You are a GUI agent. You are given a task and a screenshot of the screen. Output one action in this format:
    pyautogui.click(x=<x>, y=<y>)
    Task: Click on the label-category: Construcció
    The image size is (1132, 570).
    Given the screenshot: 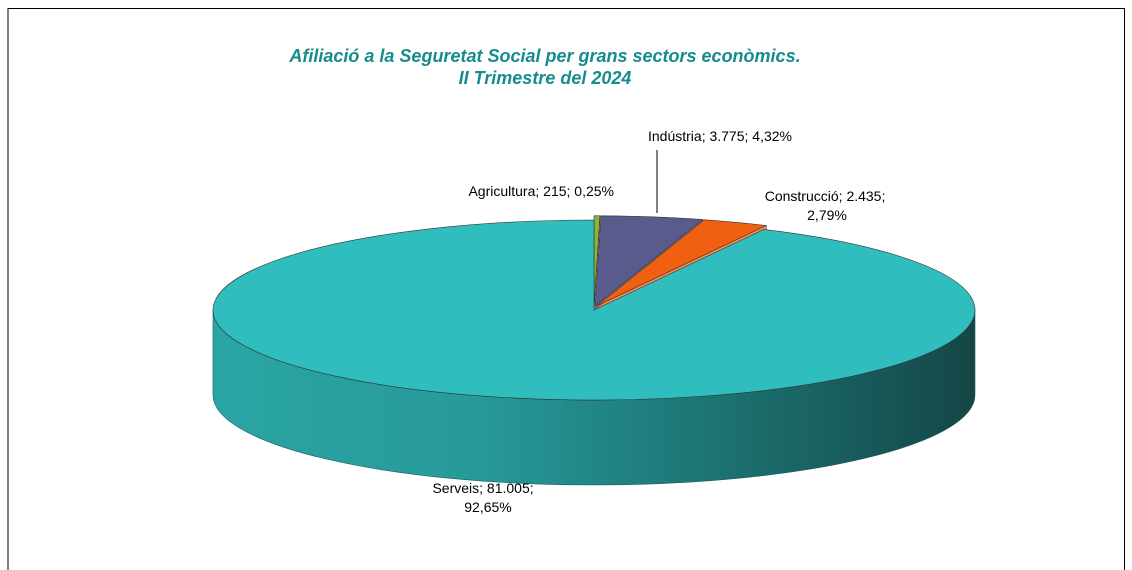 What is the action you would take?
    pyautogui.click(x=802, y=196)
    